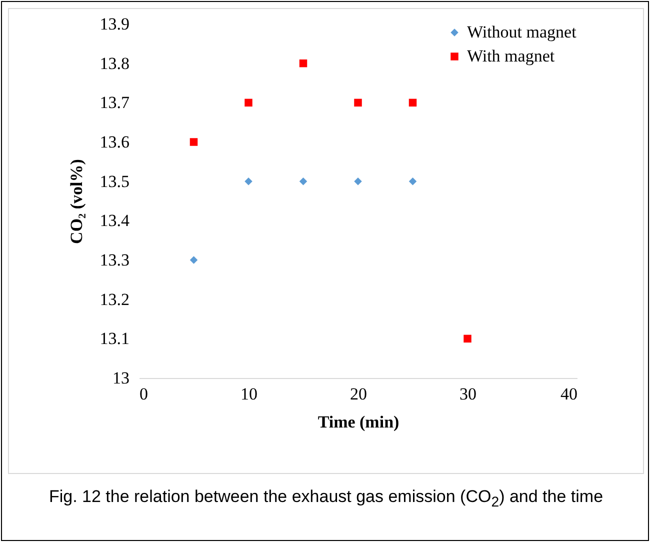 This screenshot has width=652, height=544. I want to click on y-tick-label: 13.3, so click(115, 260).